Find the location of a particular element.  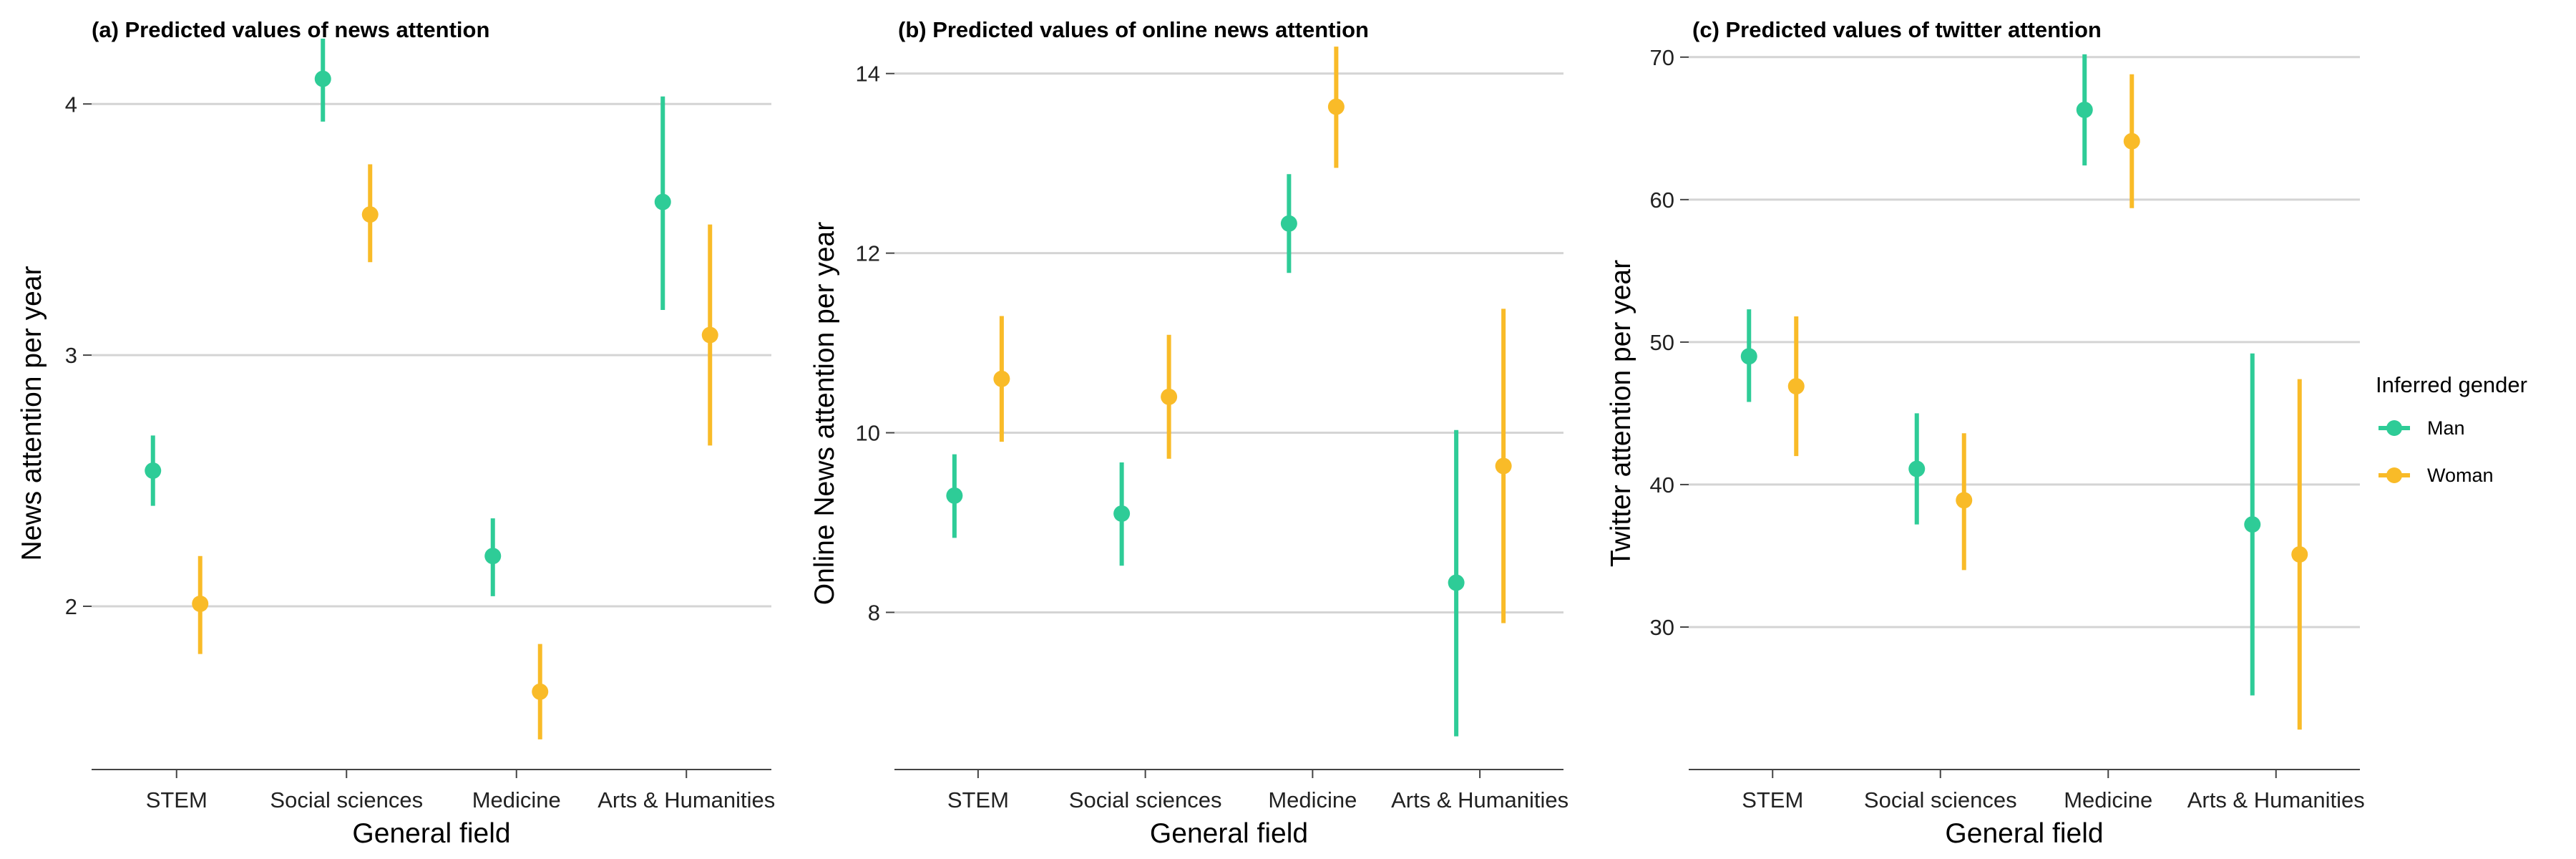

y-tick-label: 2 is located at coordinates (71, 606).